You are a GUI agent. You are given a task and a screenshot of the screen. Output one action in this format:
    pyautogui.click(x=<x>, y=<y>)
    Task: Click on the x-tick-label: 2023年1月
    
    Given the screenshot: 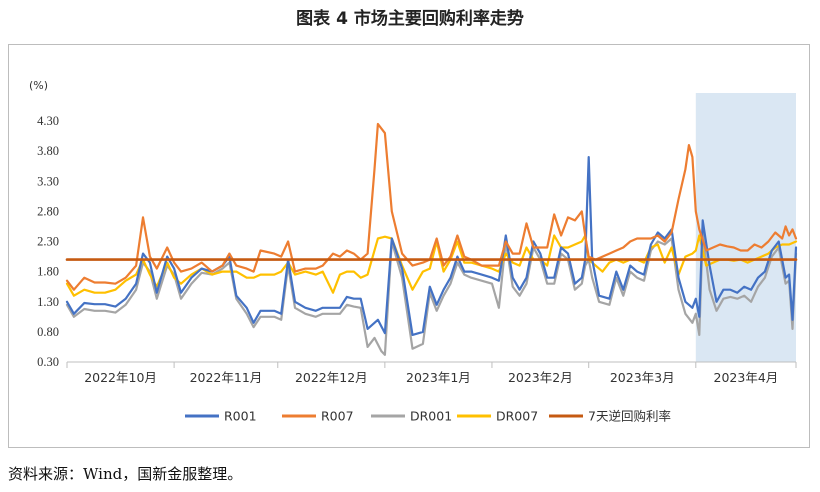 What is the action you would take?
    pyautogui.click(x=438, y=377)
    